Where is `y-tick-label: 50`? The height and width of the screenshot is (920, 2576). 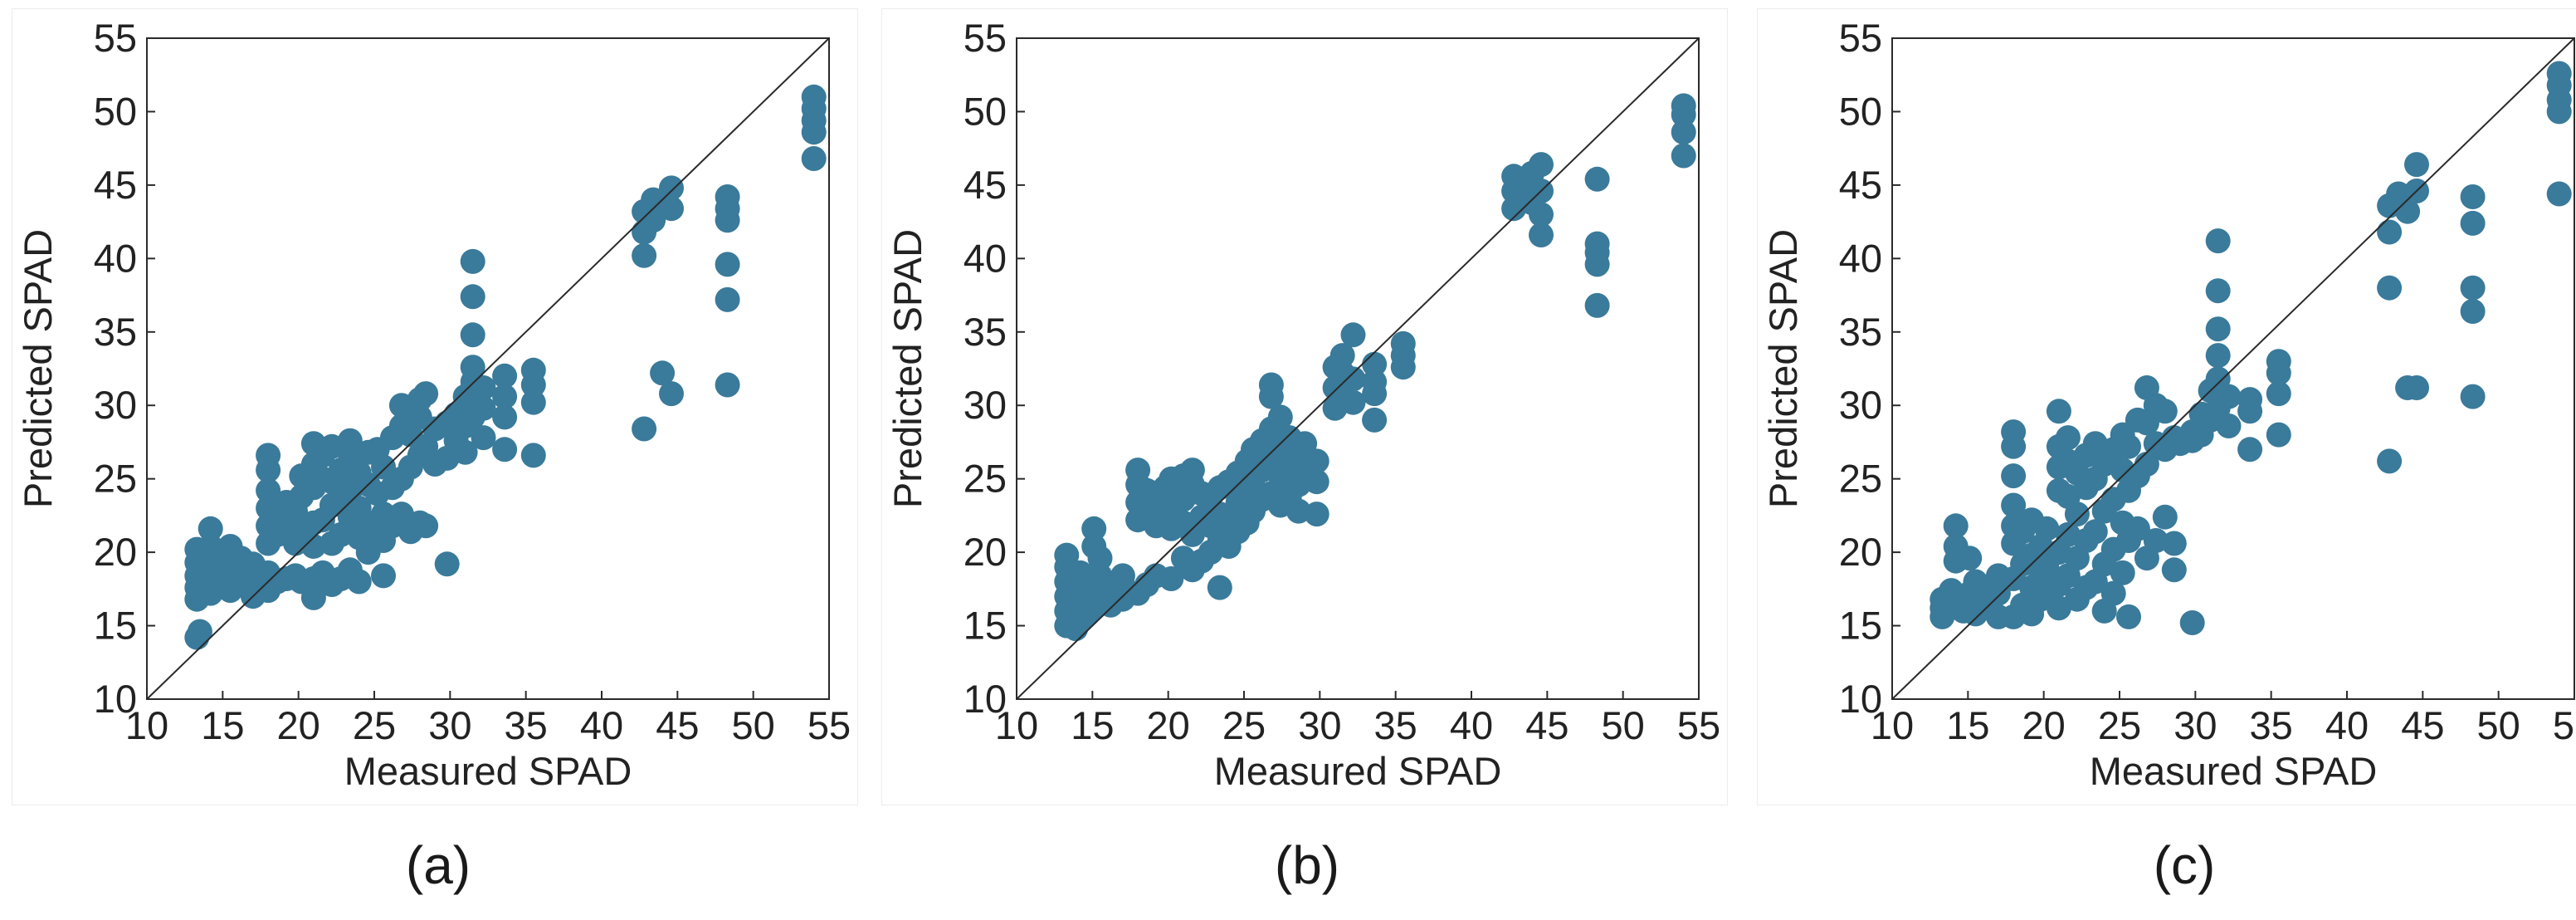
y-tick-label: 50 is located at coordinates (116, 111).